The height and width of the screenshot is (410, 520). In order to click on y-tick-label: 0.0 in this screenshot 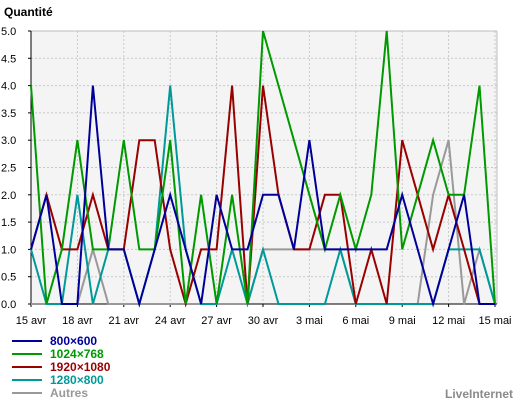, I will do `click(8, 305)`.